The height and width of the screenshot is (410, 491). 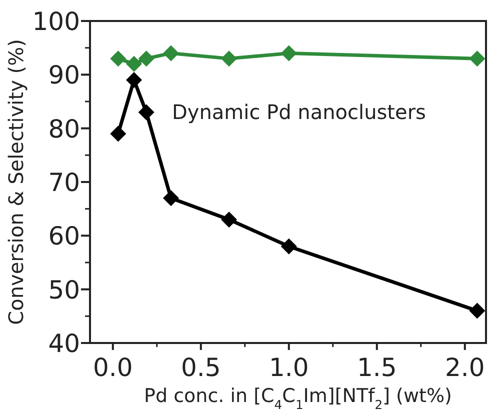 What do you see at coordinates (56, 21) in the screenshot?
I see `y-tick-label: 100` at bounding box center [56, 21].